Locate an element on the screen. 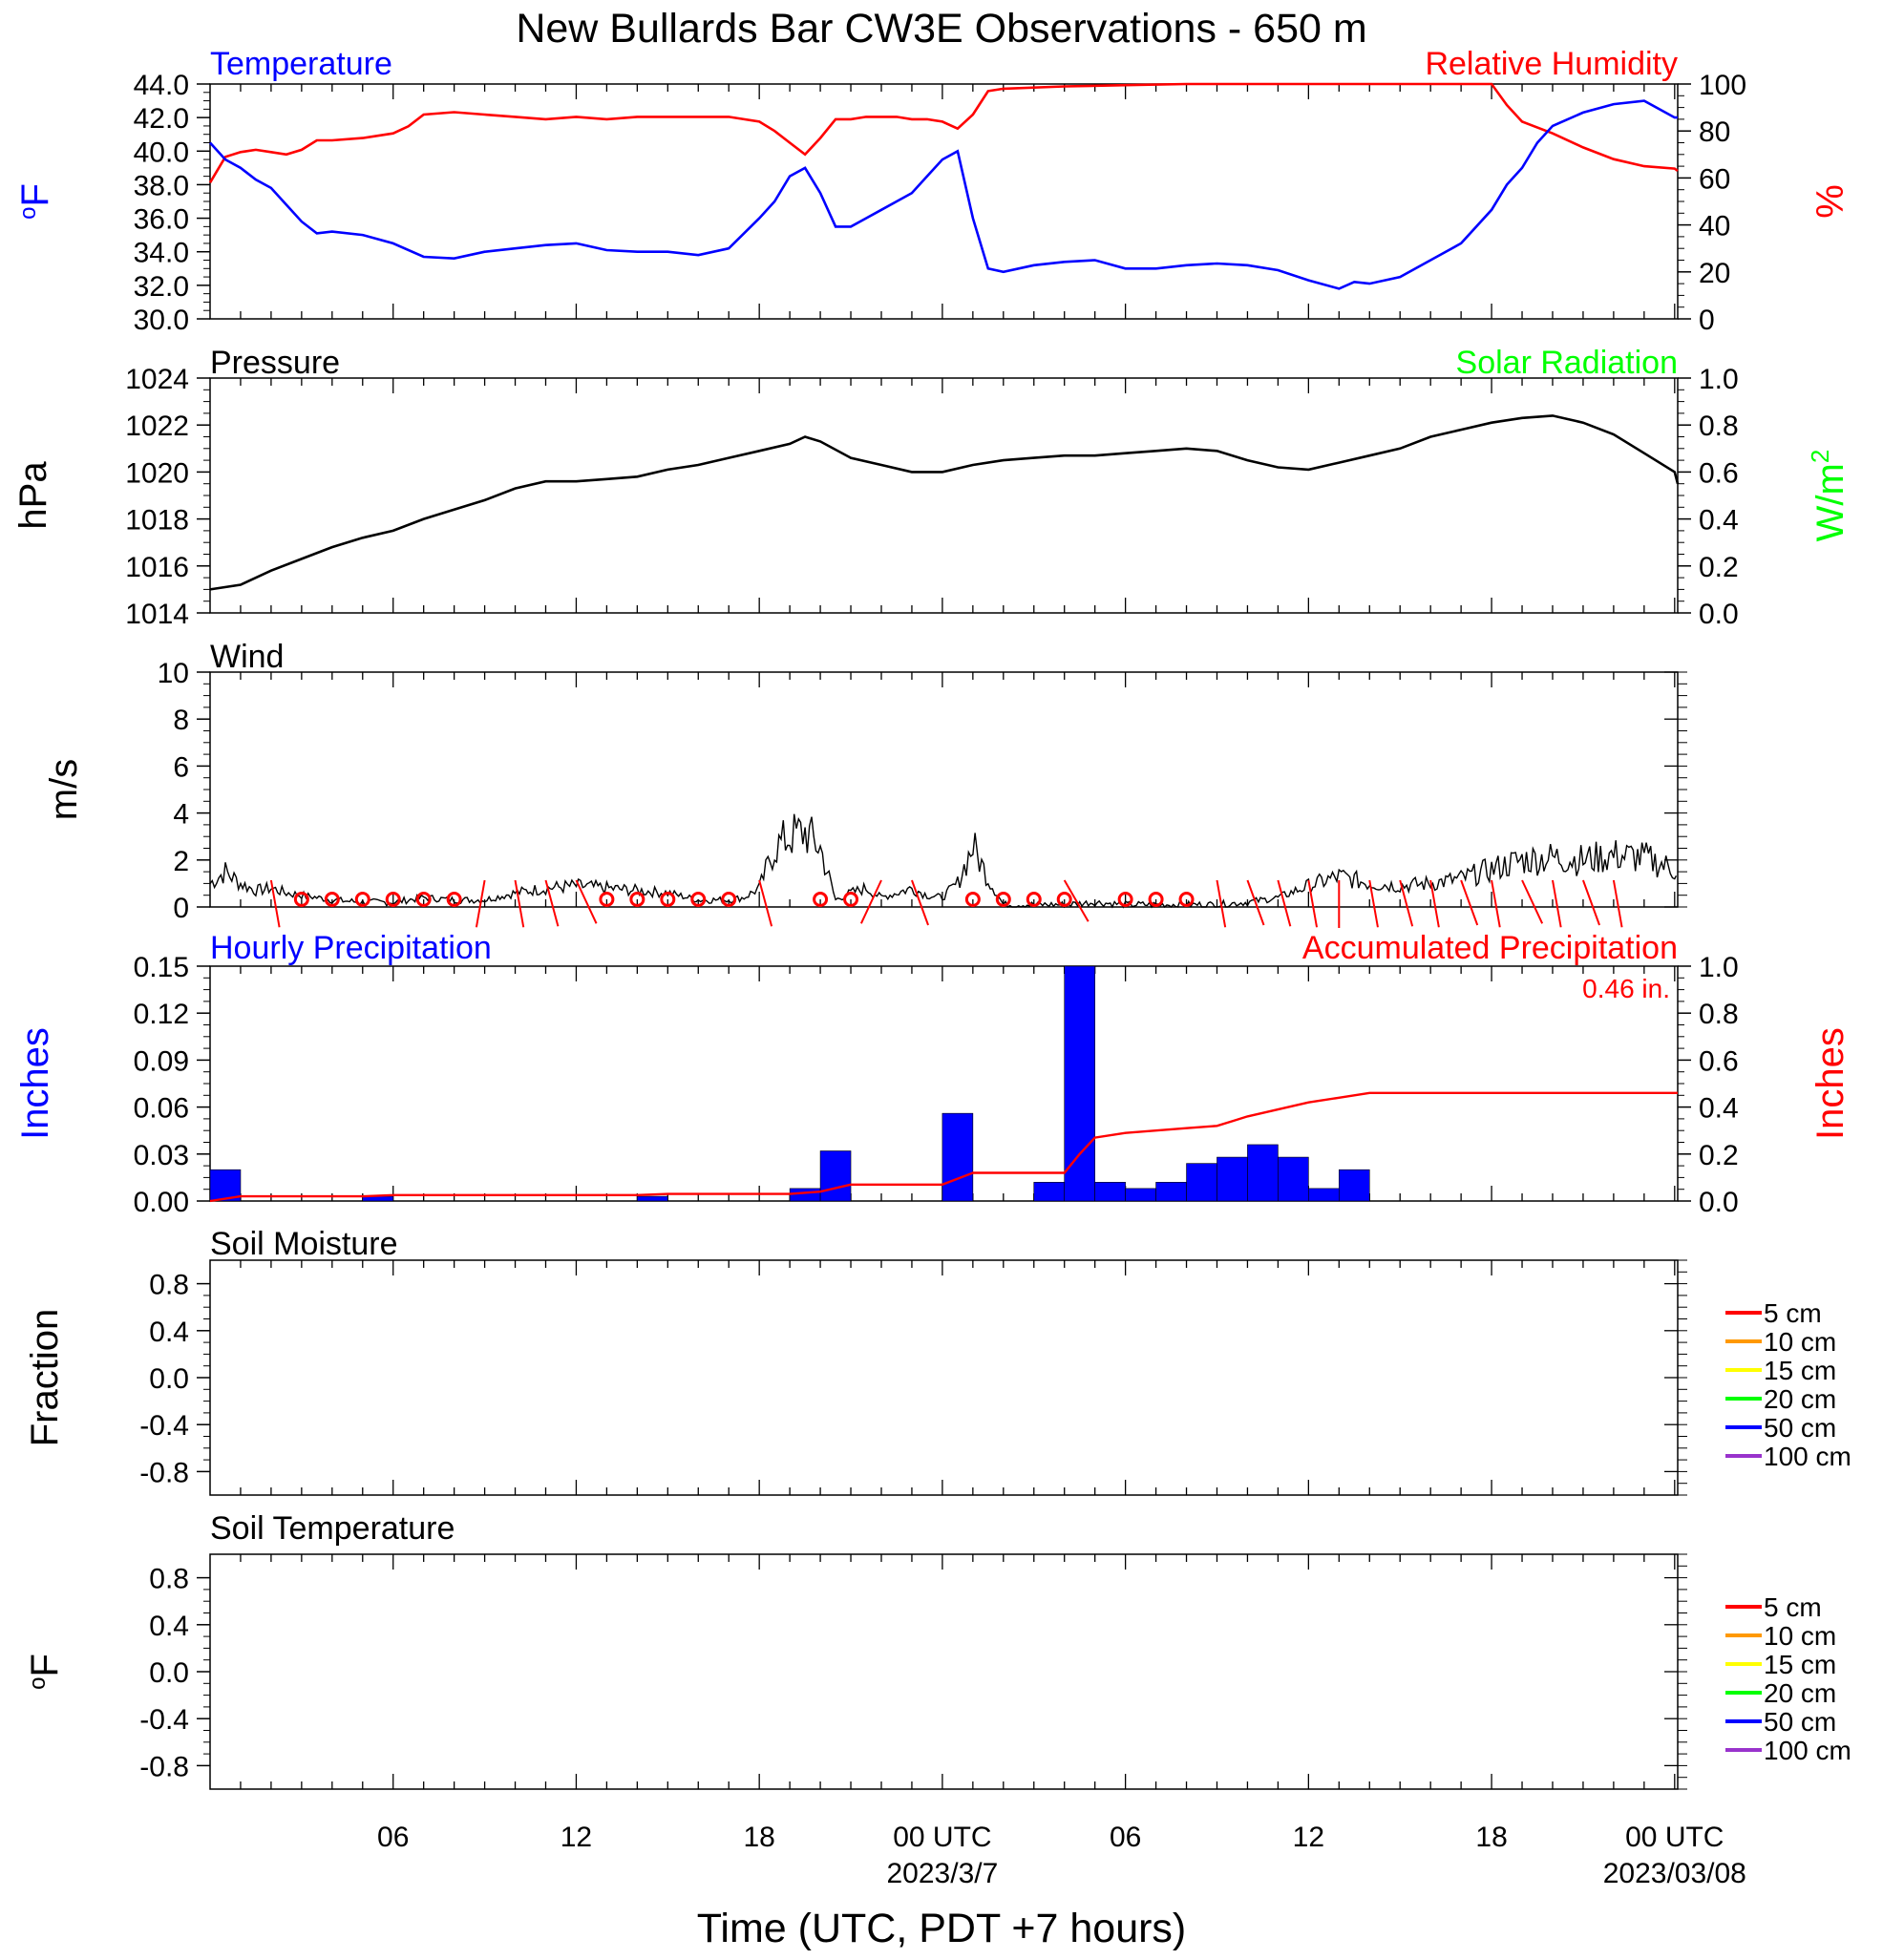  soil-moisture-y-tick-label: 0.0 is located at coordinates (169, 1379).